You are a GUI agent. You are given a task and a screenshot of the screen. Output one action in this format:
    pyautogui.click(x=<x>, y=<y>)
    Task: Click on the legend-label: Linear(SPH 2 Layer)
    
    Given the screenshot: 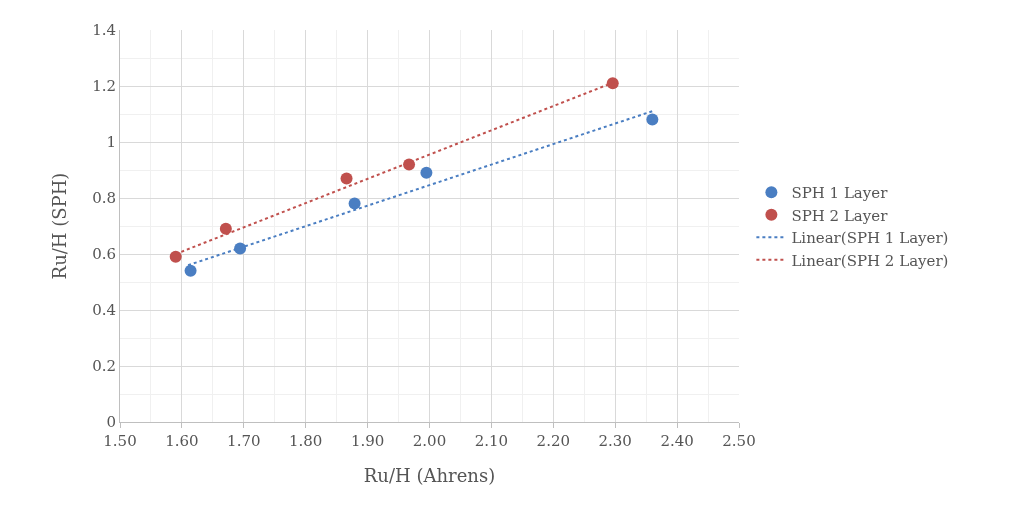 What is the action you would take?
    pyautogui.click(x=870, y=260)
    